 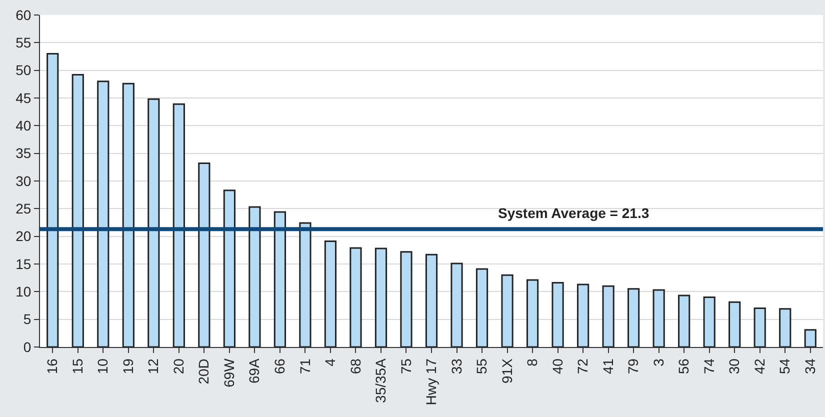 What do you see at coordinates (658, 362) in the screenshot?
I see `x-tick-label: 3` at bounding box center [658, 362].